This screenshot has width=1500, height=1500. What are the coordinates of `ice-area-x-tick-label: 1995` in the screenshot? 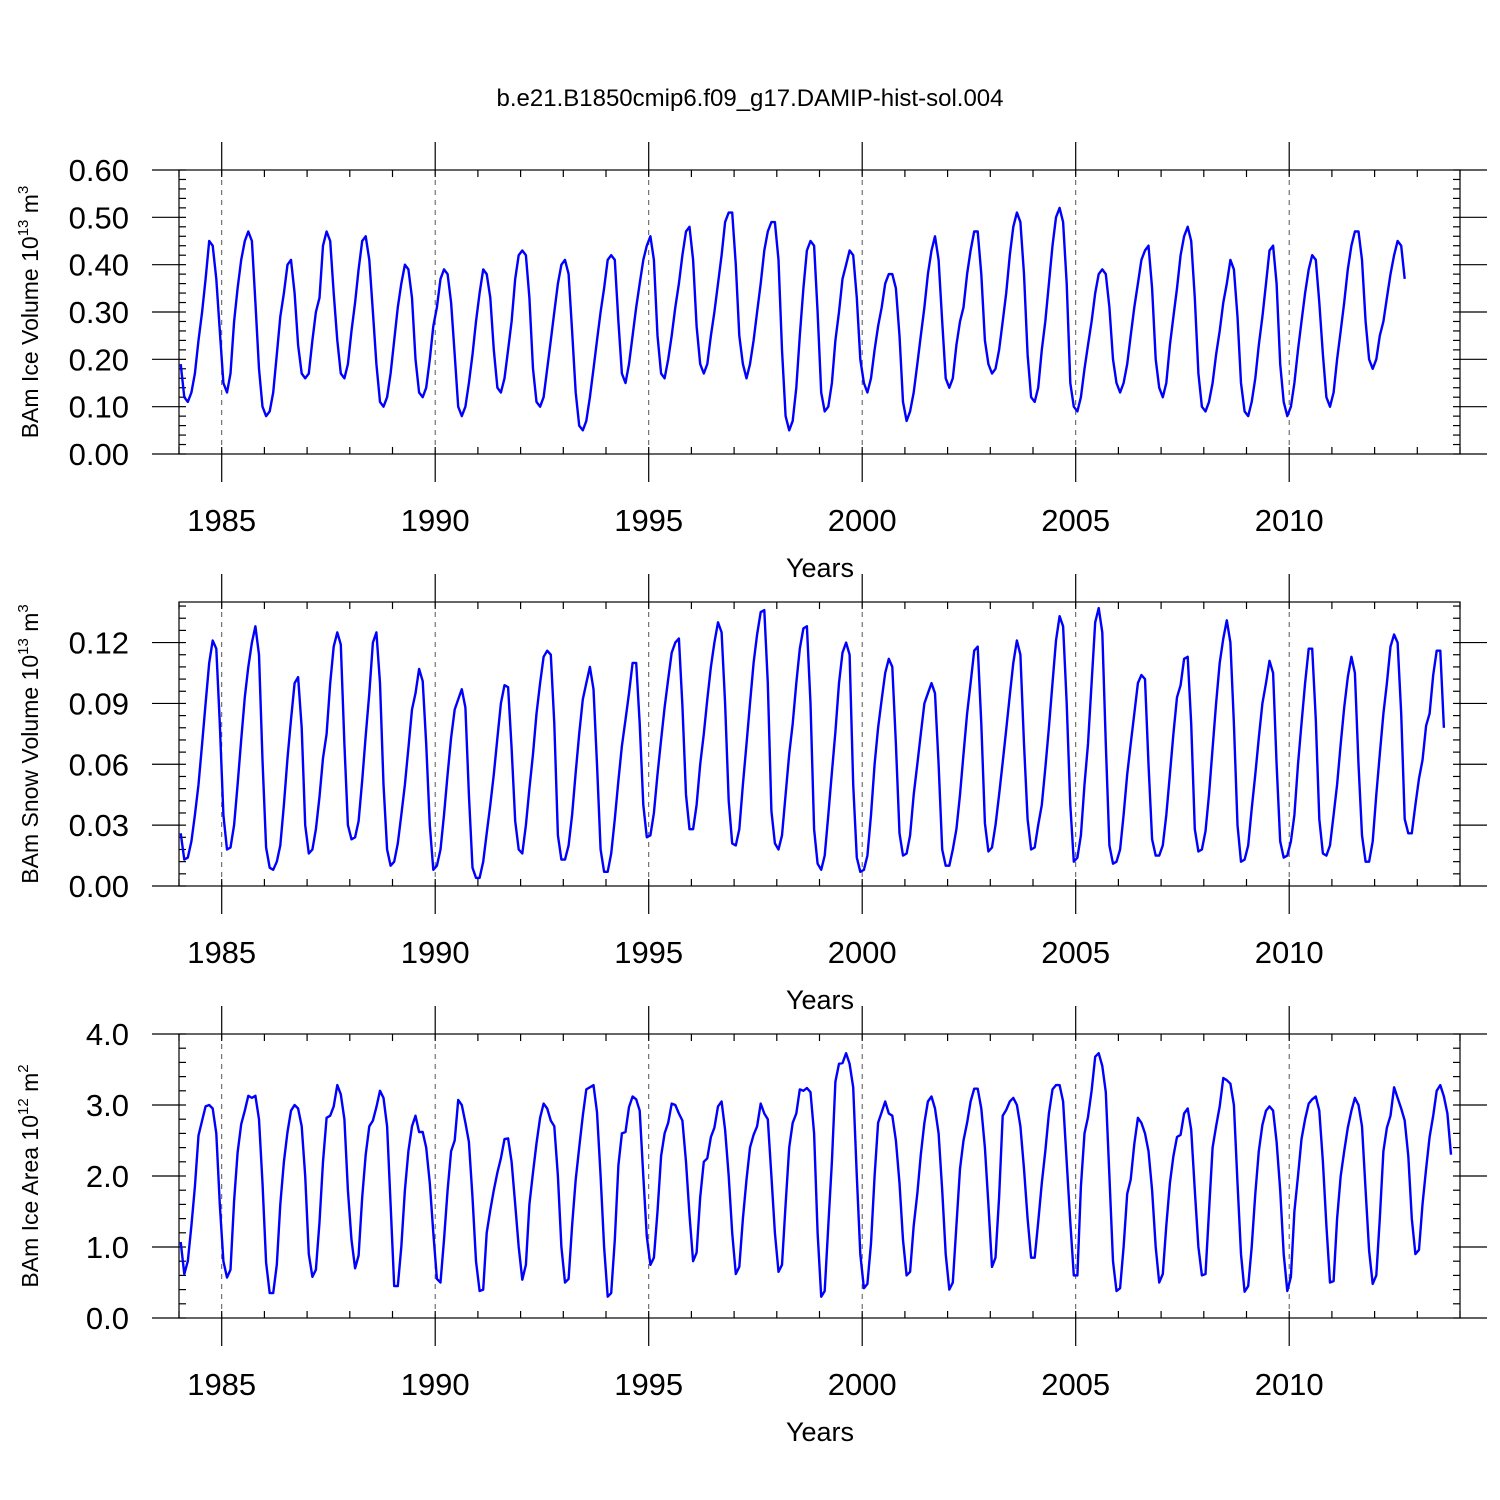 It's located at (648, 1384).